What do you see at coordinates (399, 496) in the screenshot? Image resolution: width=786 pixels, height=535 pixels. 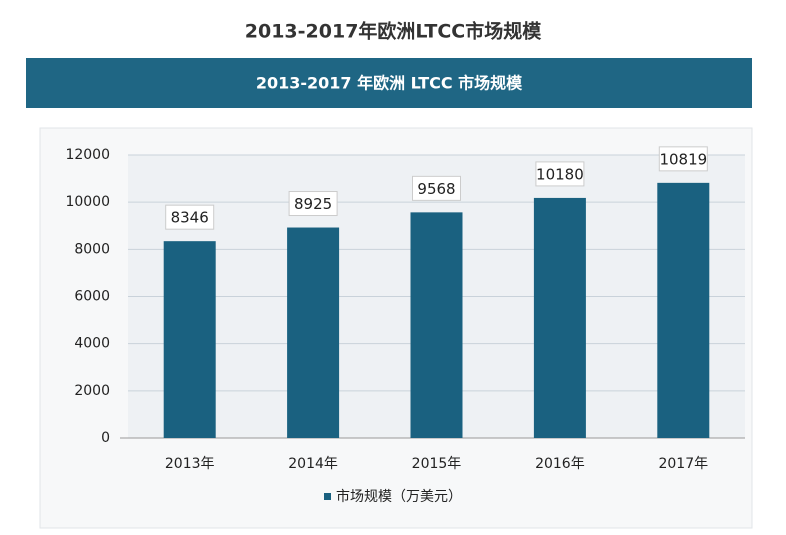 I see `legend-label: 市场规模（万美元）` at bounding box center [399, 496].